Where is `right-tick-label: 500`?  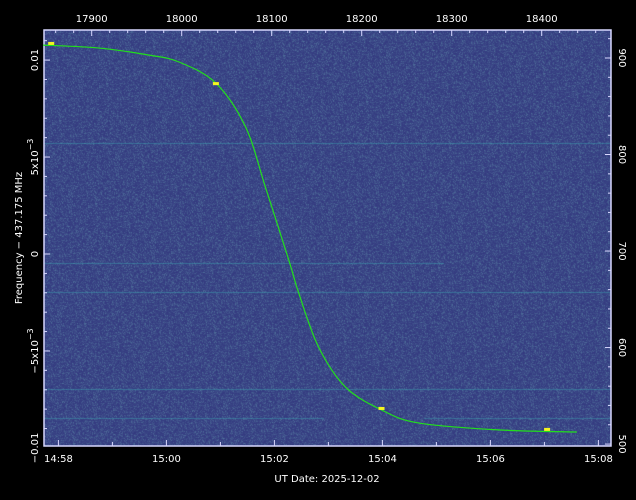
right-tick-label: 500 is located at coordinates (621, 444).